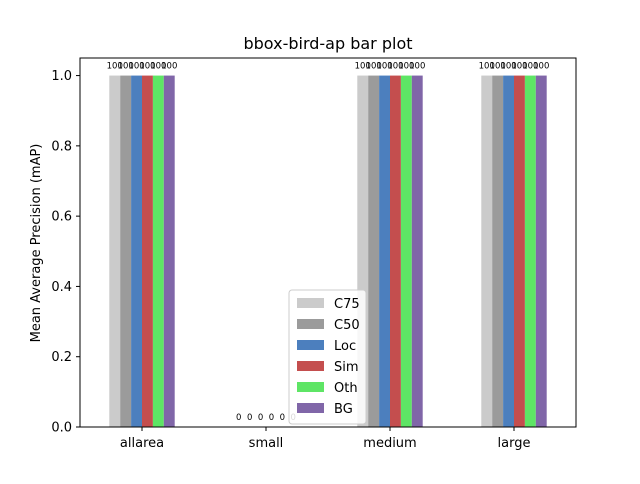 This screenshot has width=640, height=484. Describe the element at coordinates (169, 67) in the screenshot. I see `data-label-BG-allarea: 100` at that location.